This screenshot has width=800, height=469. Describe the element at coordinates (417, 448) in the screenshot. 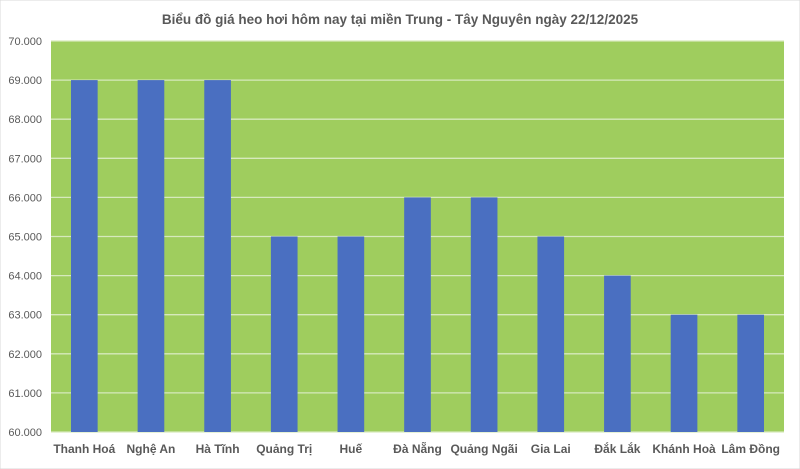

I see `x-tick-label: Đà Nẵng` at that location.